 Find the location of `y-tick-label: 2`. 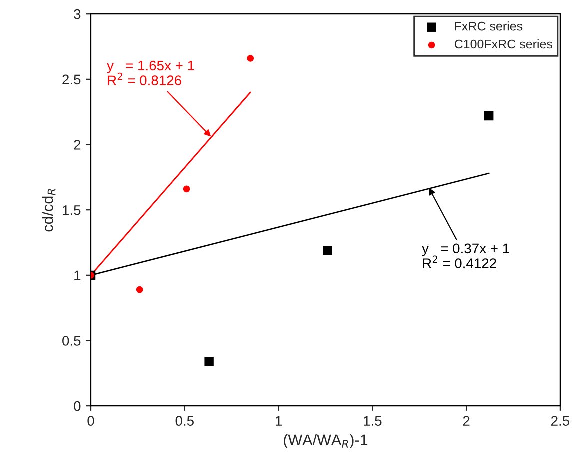

y-tick-label: 2 is located at coordinates (77, 145).